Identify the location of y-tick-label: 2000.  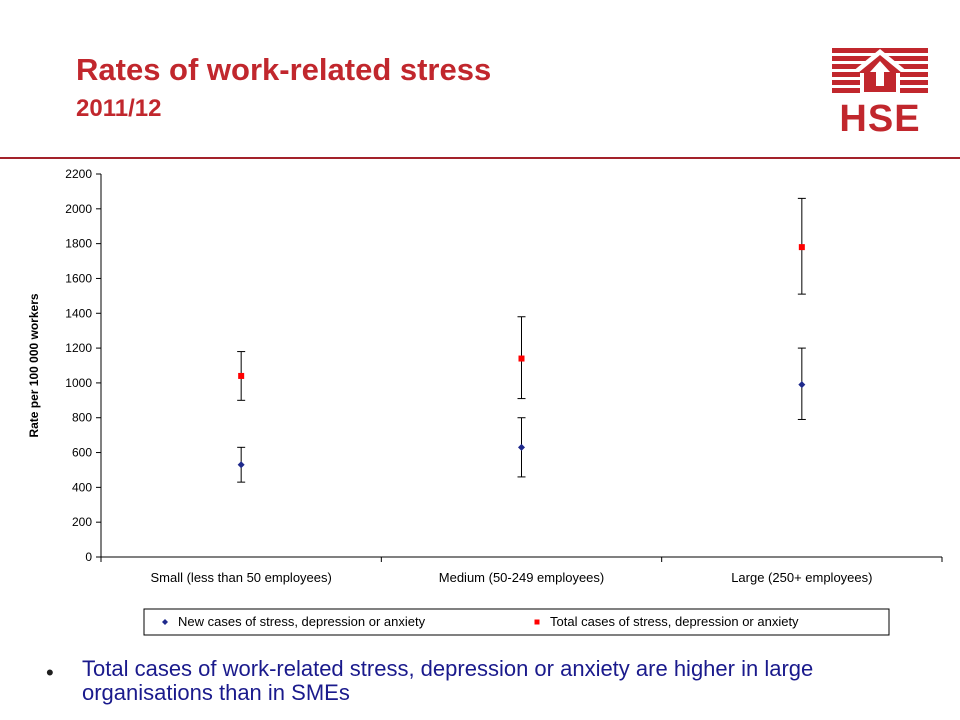
(78, 209).